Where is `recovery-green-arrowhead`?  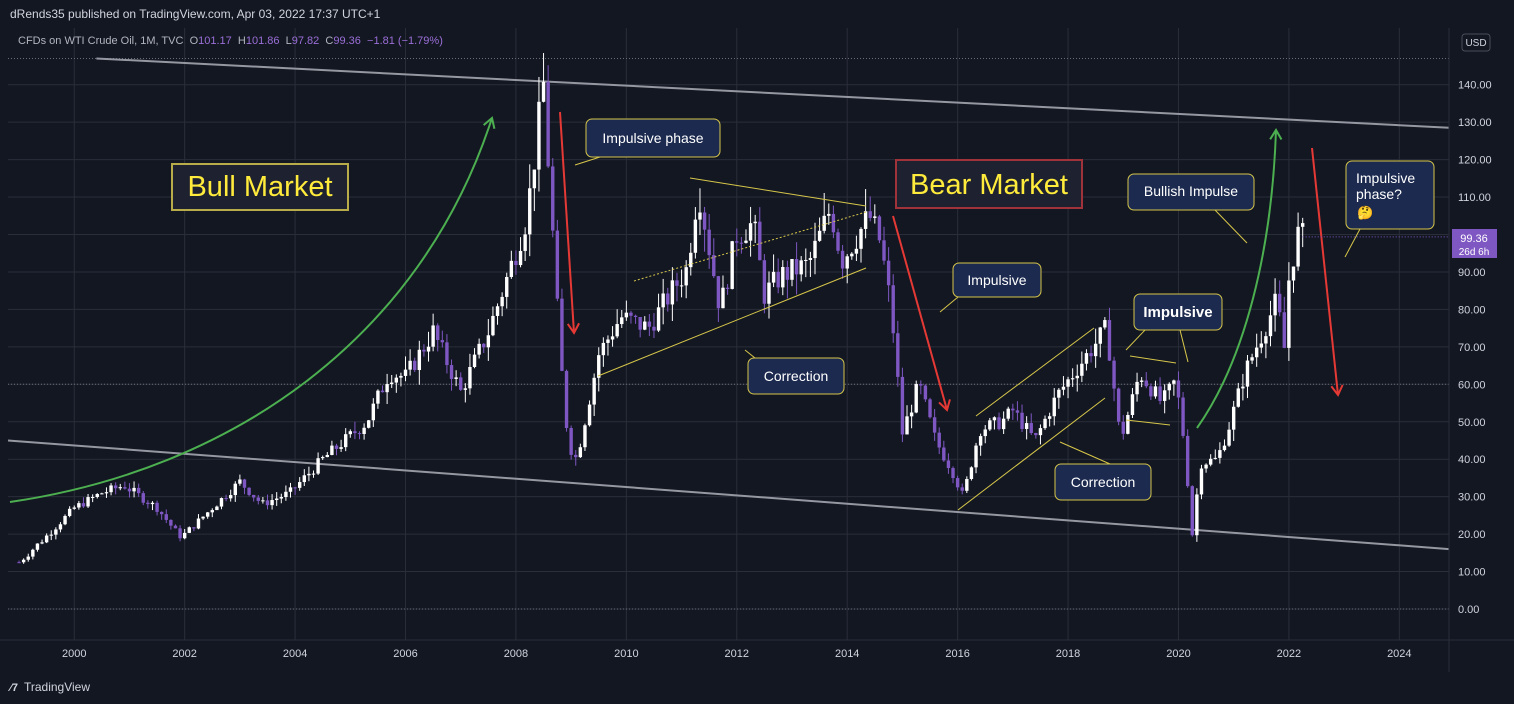
recovery-green-arrowhead is located at coordinates (1276, 134).